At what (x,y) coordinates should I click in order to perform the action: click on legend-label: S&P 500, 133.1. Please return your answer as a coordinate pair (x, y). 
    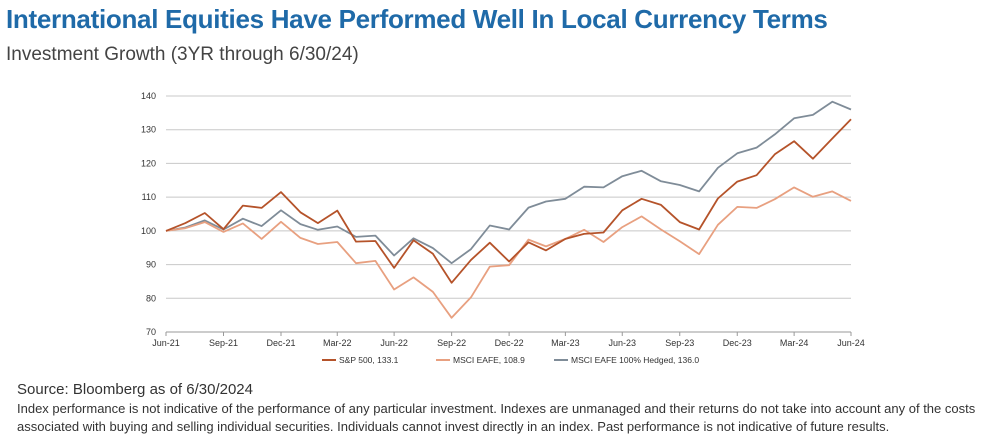
    Looking at the image, I should click on (369, 360).